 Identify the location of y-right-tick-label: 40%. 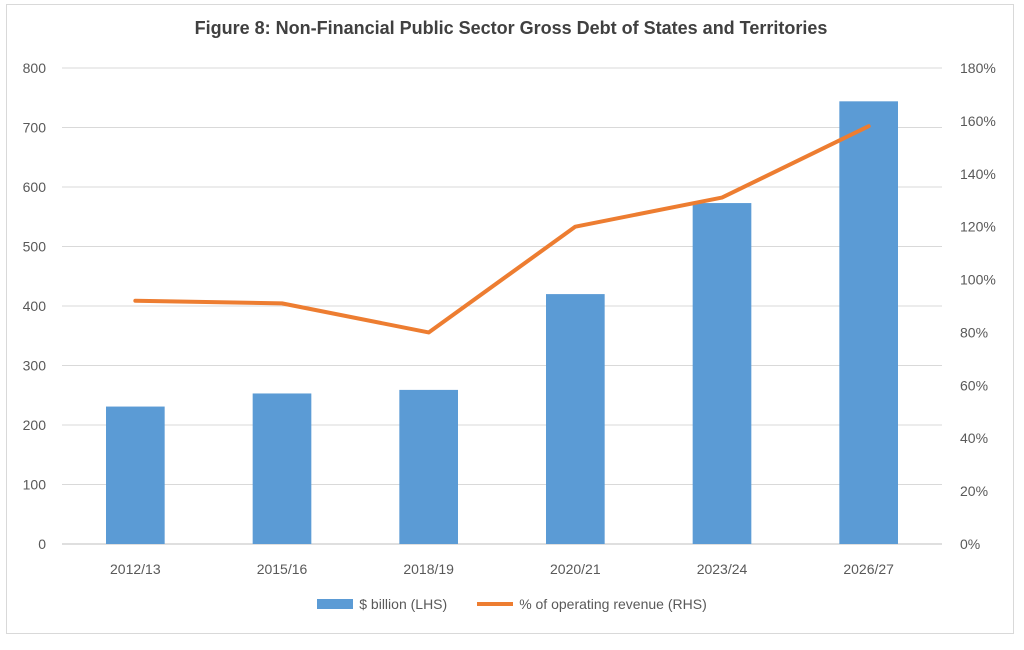
(974, 438).